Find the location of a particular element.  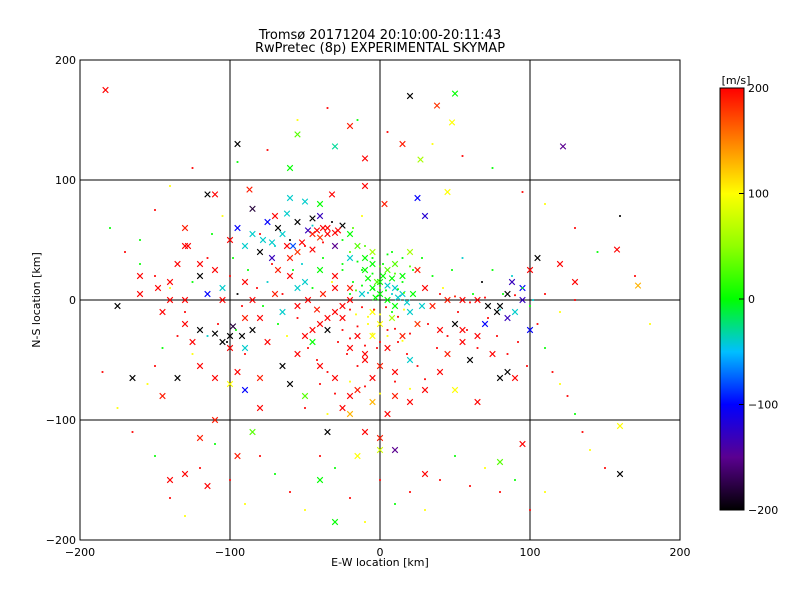

colorbar-tick-label: −100 is located at coordinates (763, 405).